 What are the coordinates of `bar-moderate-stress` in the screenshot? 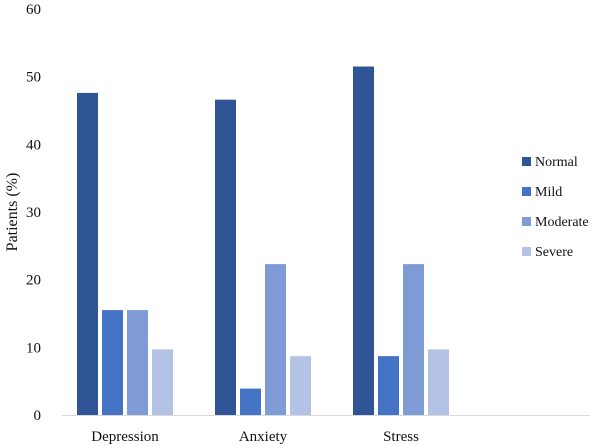 It's located at (413, 339).